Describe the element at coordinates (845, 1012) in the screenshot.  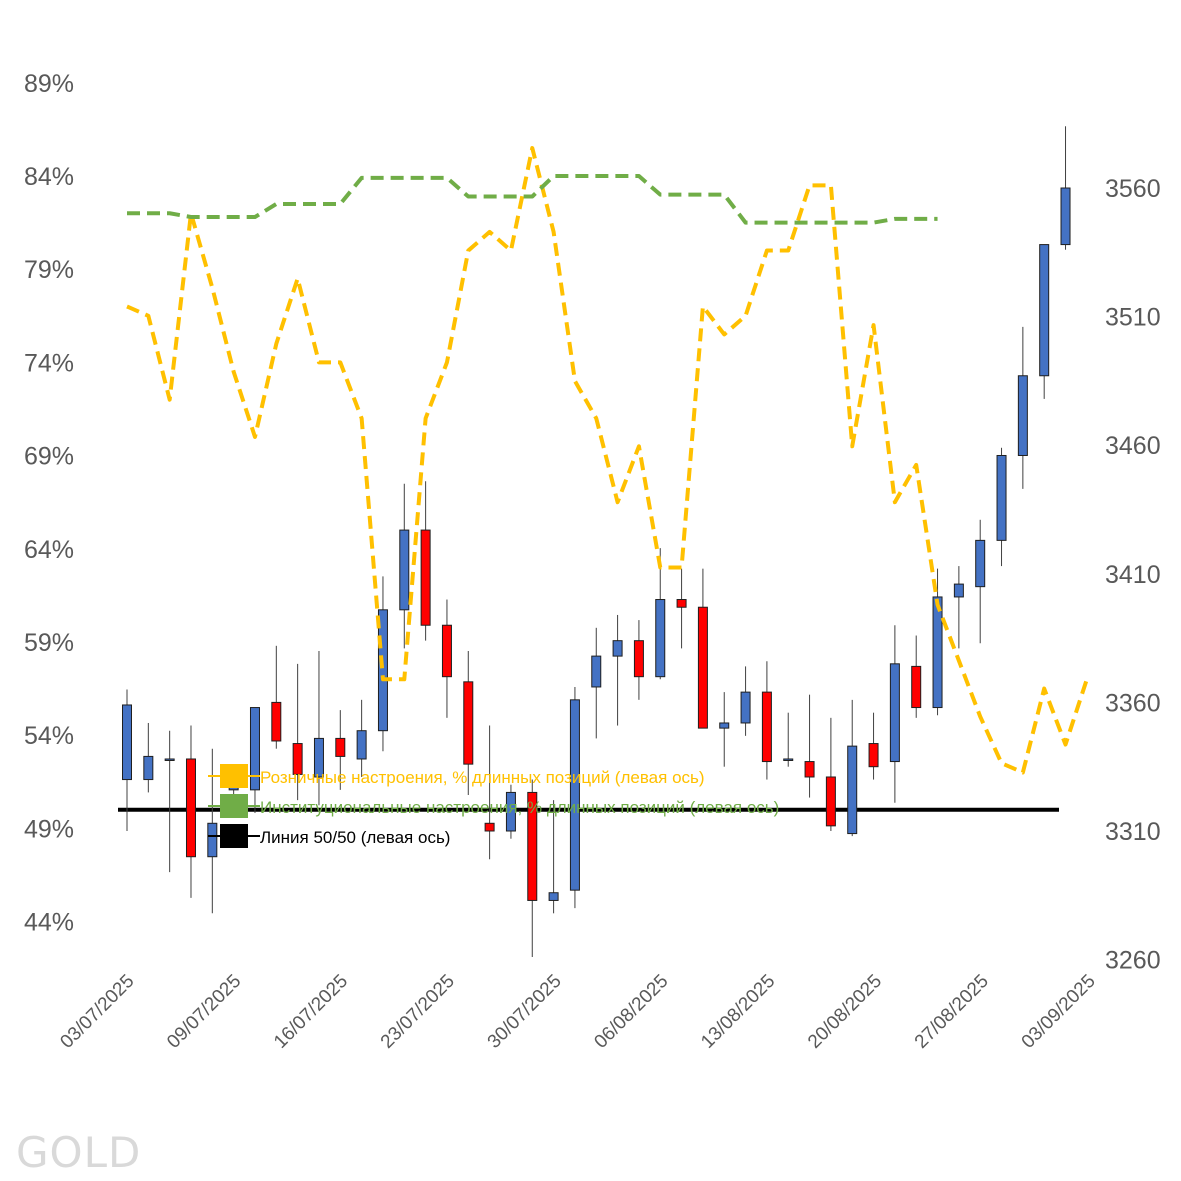
I see `x-axis-tick-label: 20/08/2025` at that location.